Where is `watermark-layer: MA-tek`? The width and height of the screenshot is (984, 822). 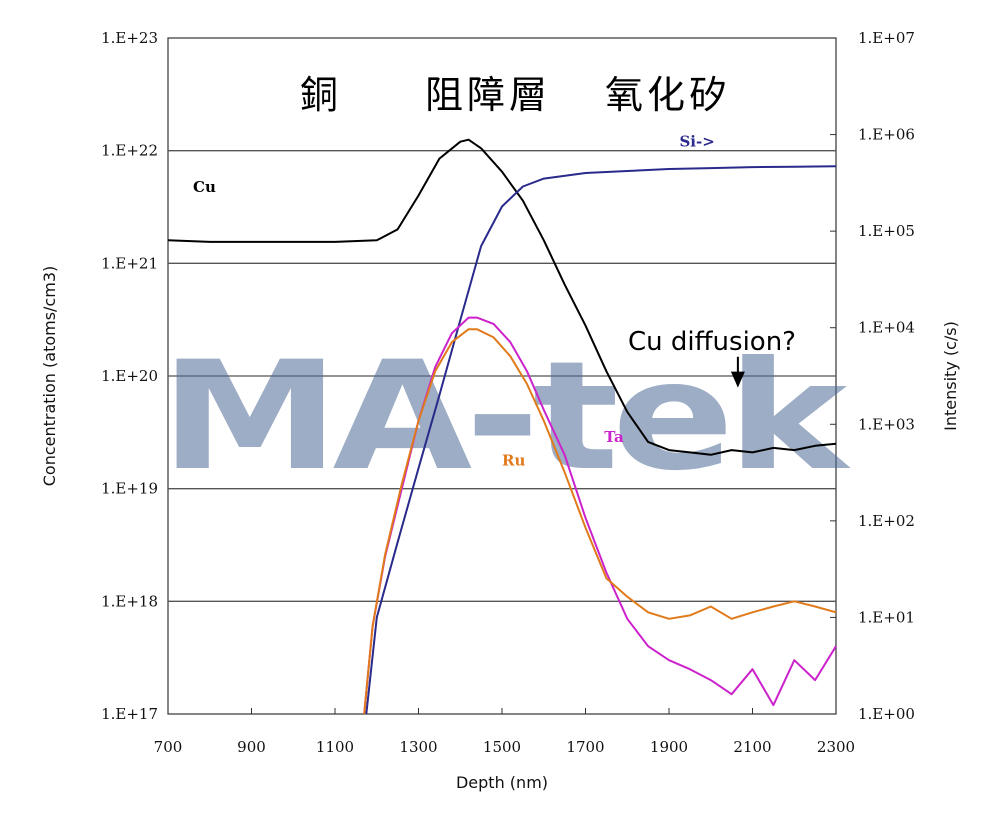 watermark-layer: MA-tek is located at coordinates (508, 417).